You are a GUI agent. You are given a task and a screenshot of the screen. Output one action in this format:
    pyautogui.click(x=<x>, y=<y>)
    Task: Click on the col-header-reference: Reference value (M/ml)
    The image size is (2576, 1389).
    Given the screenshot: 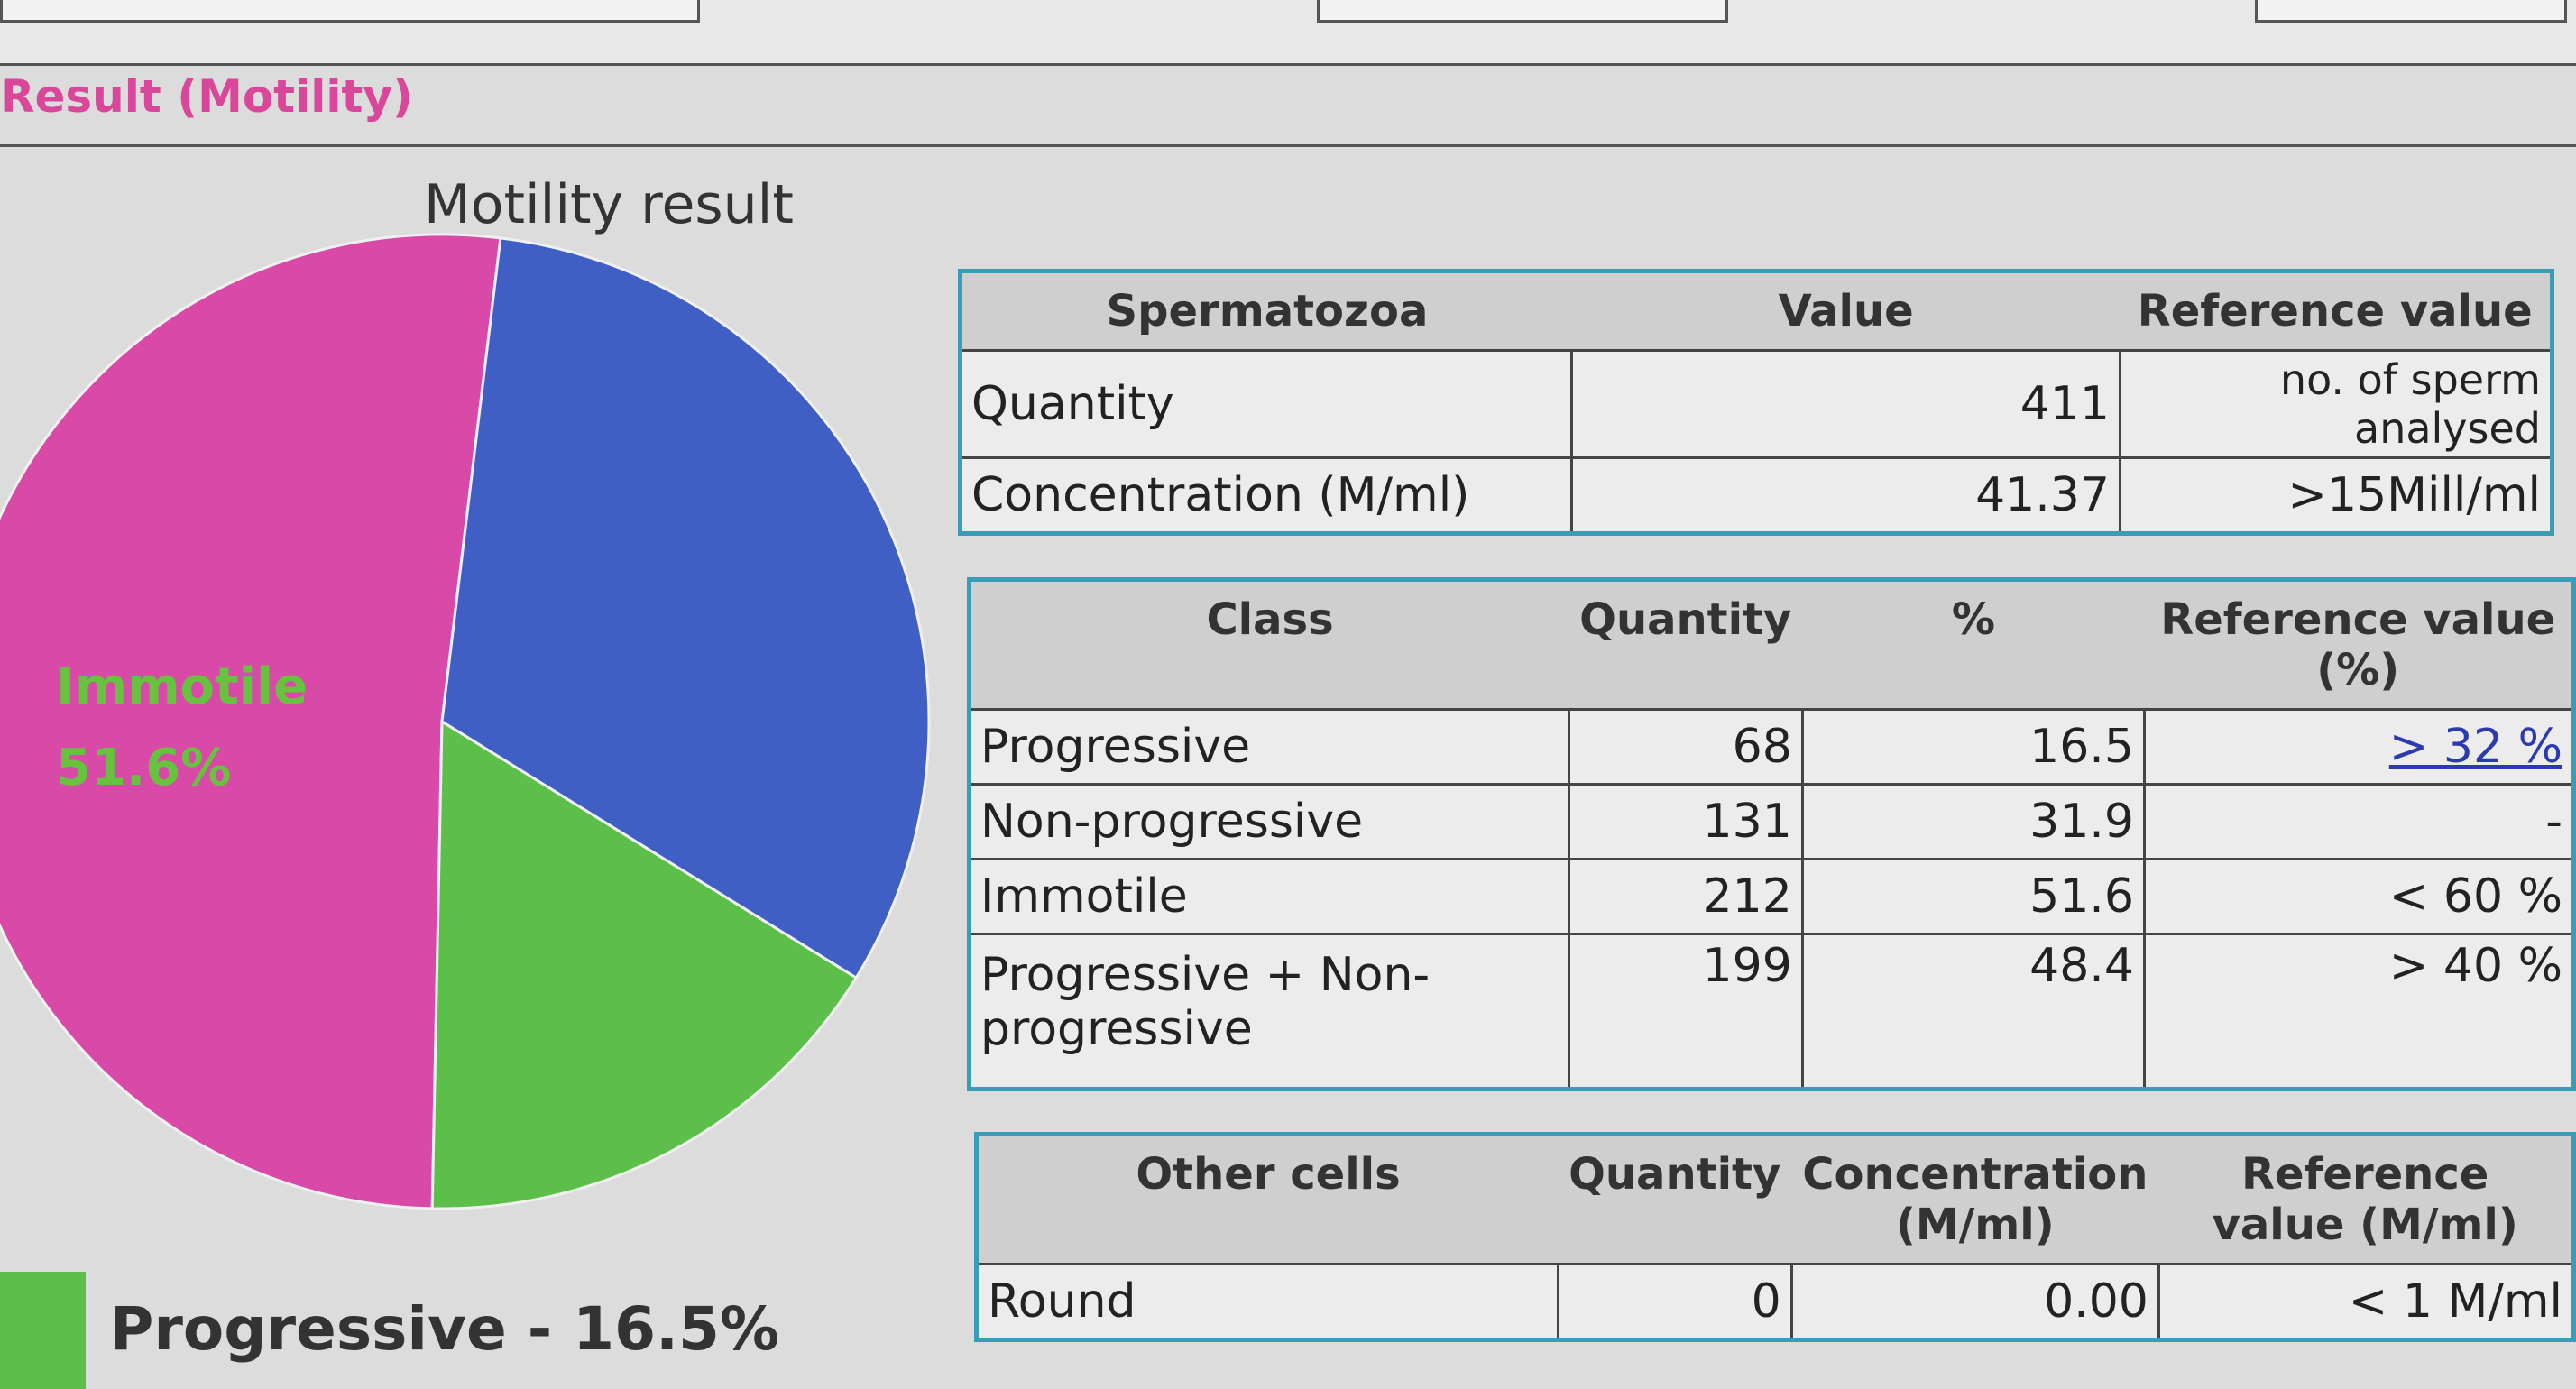 What is the action you would take?
    pyautogui.click(x=2366, y=1199)
    